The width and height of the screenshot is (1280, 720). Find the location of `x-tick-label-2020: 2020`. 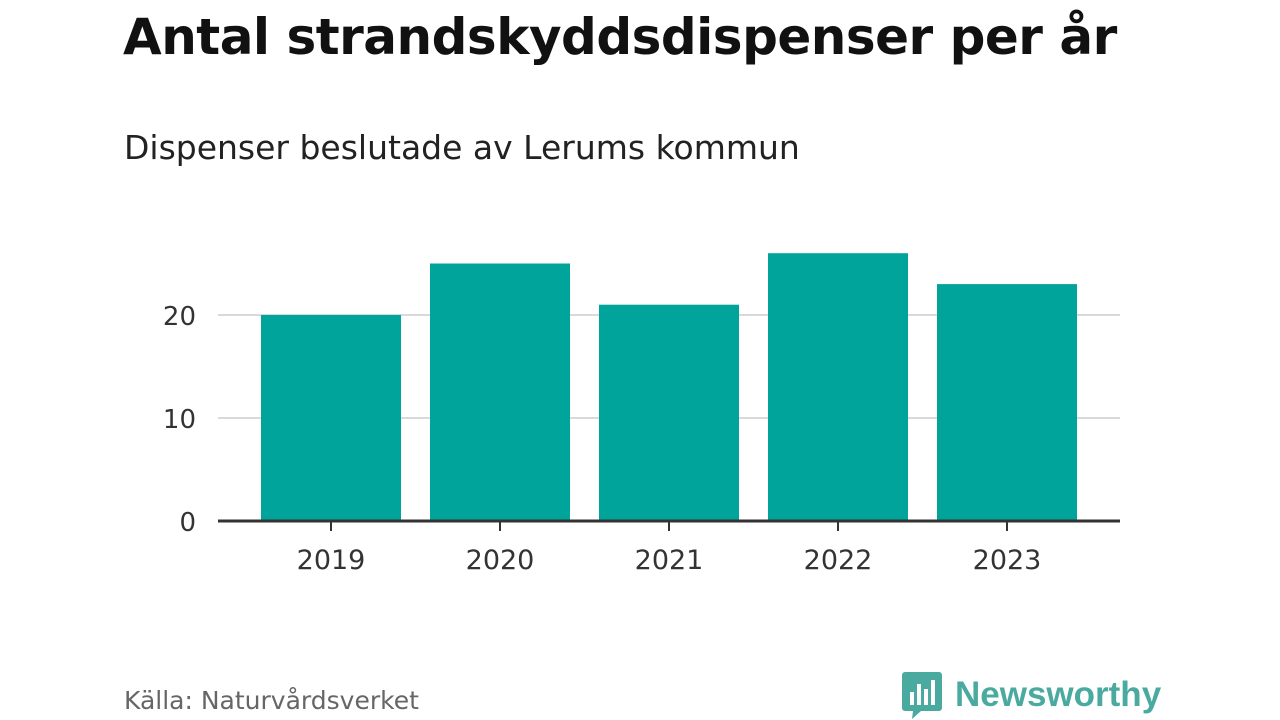

x-tick-label-2020: 2020 is located at coordinates (500, 560).